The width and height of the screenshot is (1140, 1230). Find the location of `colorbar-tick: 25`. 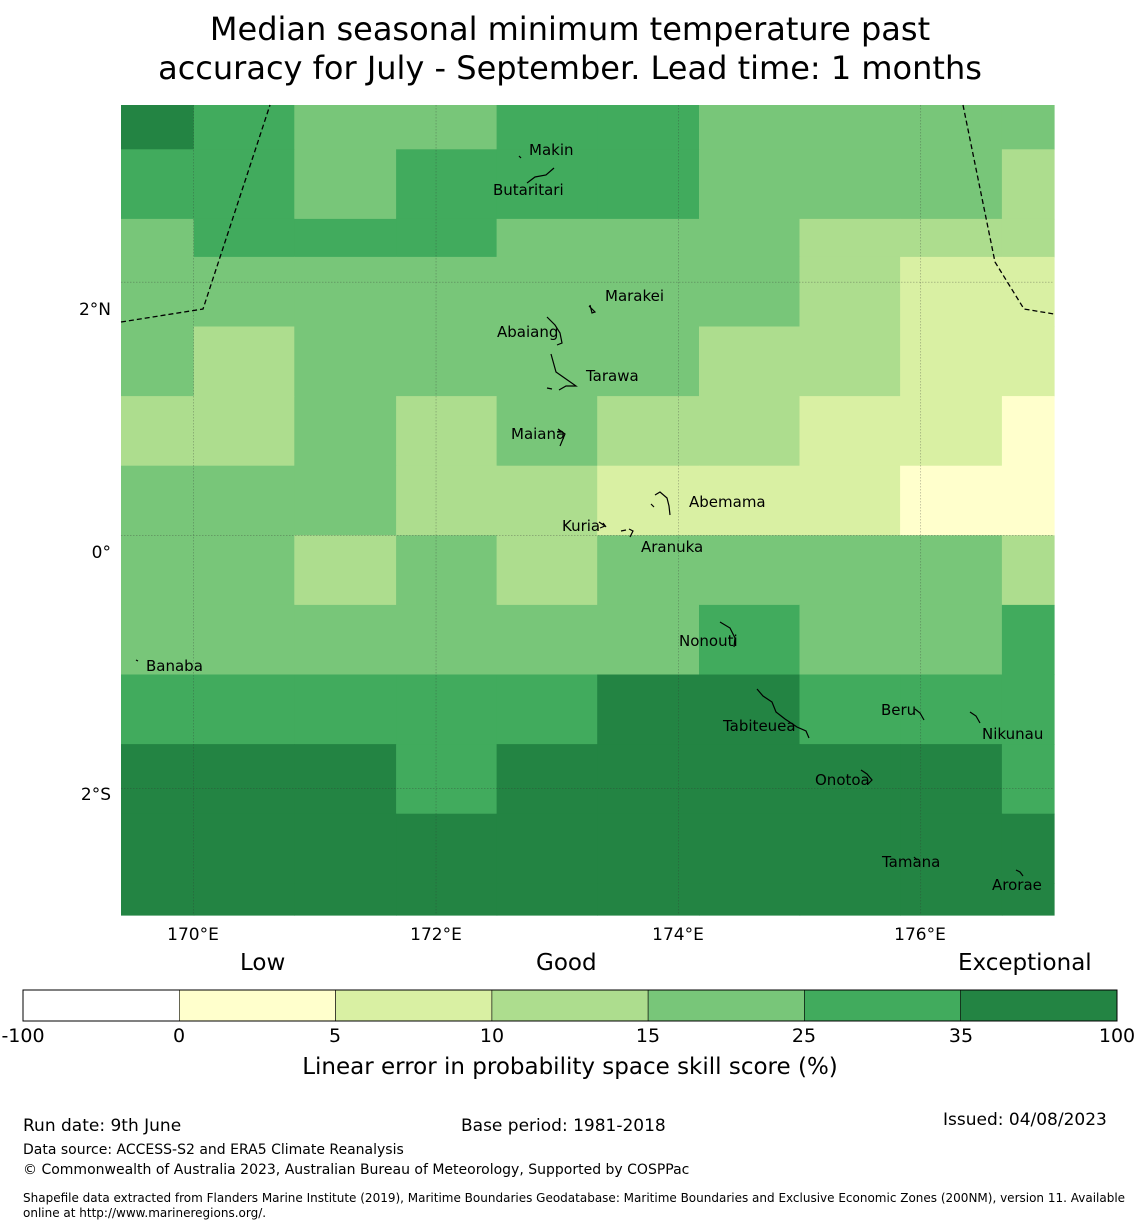

colorbar-tick: 25 is located at coordinates (804, 1036).